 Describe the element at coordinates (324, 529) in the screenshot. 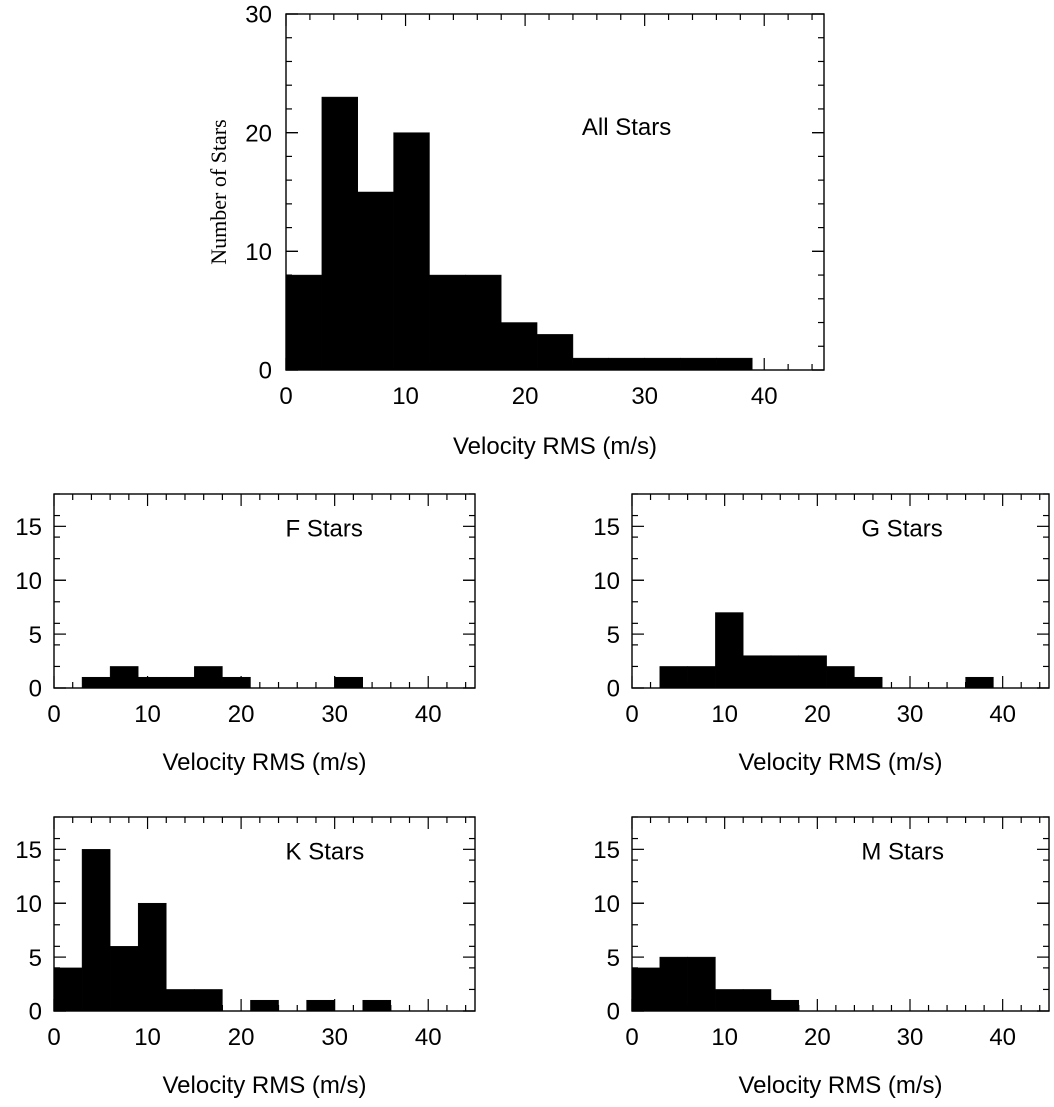

I see `panel-label: F Stars` at that location.